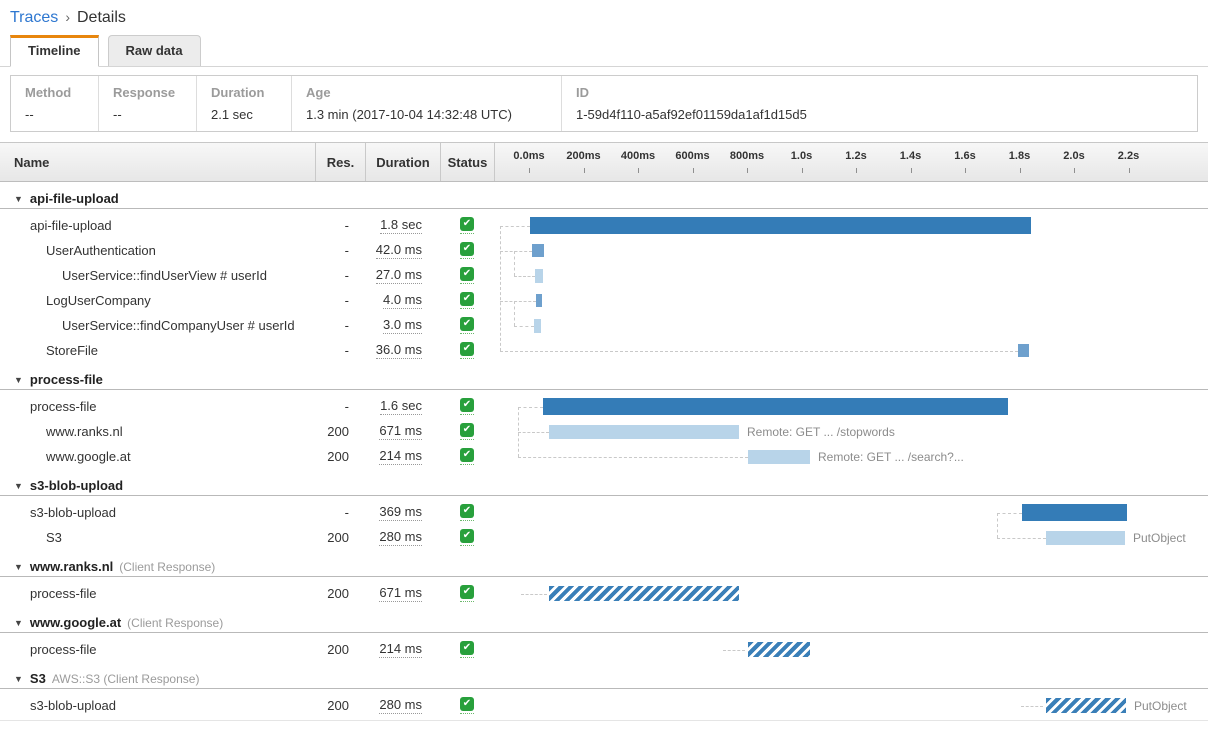 This screenshot has width=1208, height=751. I want to click on trace-row: UserAuthentication - 42.0 ms ✔, so click(604, 250).